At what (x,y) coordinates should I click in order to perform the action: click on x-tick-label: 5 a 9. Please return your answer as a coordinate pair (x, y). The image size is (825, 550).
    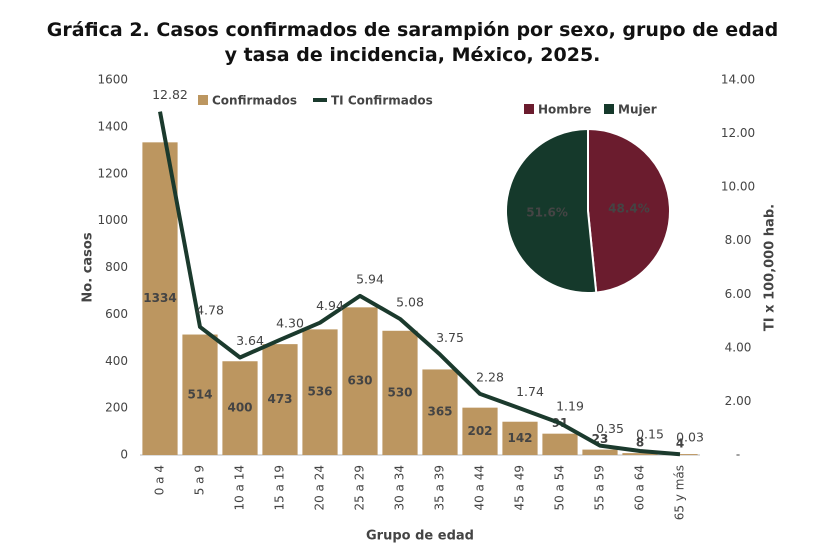
    Looking at the image, I should click on (200, 480).